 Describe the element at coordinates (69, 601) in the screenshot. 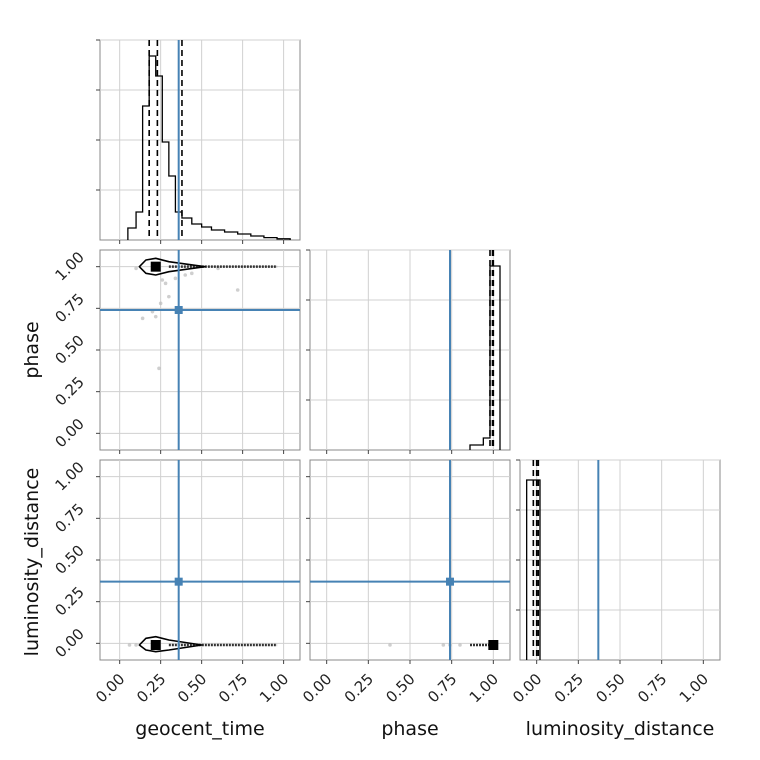

I see `luminosity-distance-vs-geocent-time-ytick-label-1: 0.25` at that location.